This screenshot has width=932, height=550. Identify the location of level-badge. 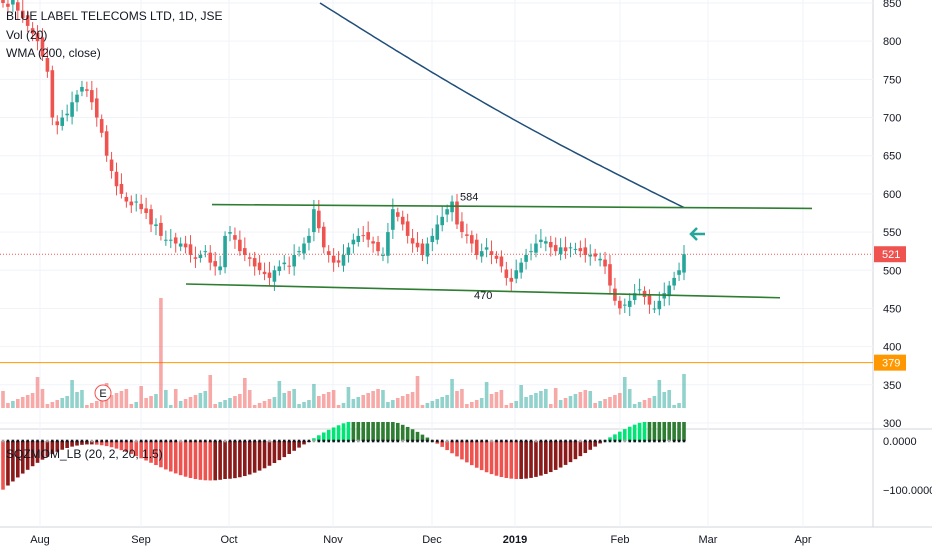
(890, 362).